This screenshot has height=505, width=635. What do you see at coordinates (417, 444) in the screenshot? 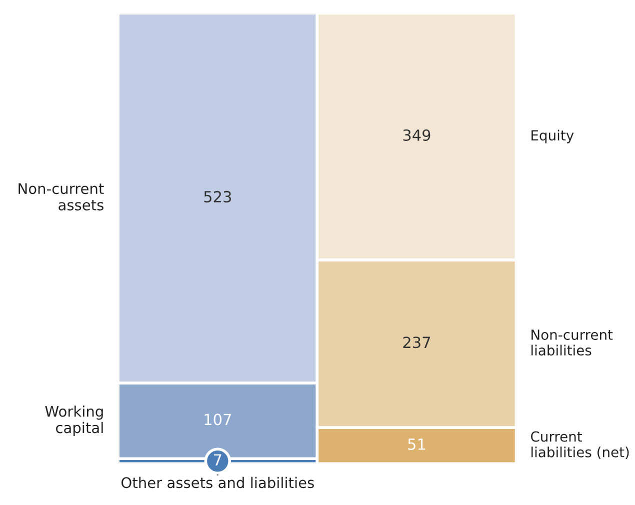
I see `data-label: 51` at bounding box center [417, 444].